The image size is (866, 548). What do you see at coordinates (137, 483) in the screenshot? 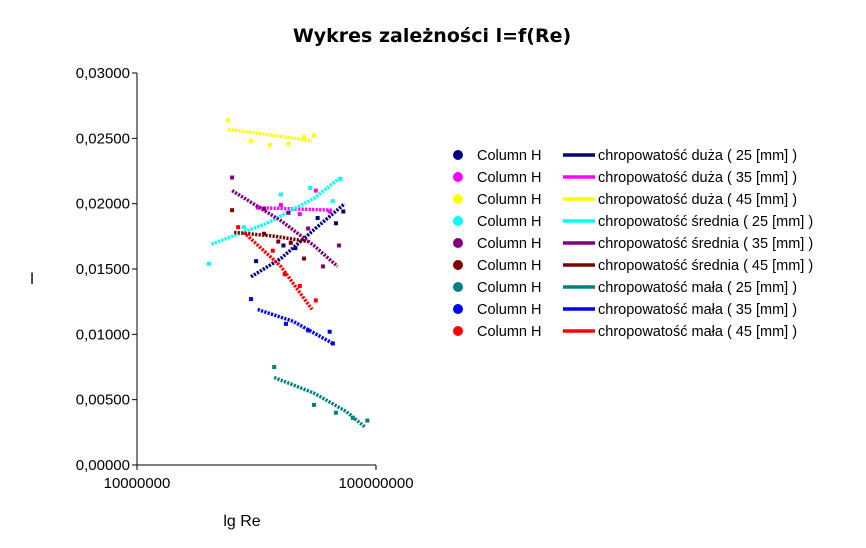
I see `x-tick-label: 10000000` at bounding box center [137, 483].